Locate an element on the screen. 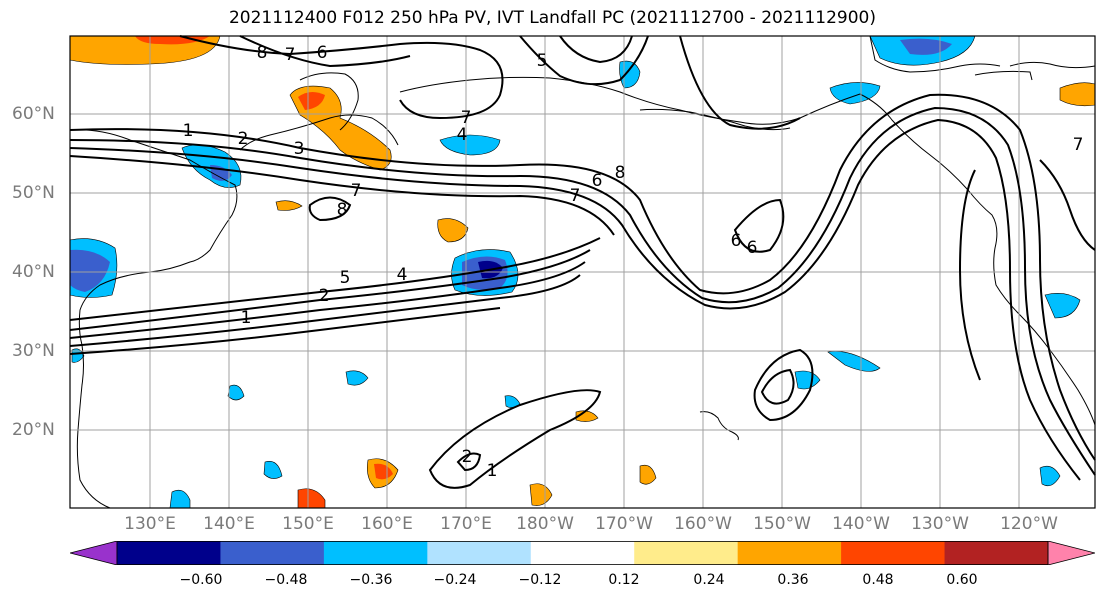 Image resolution: width=1105 pixels, height=601 pixels. colorbar-extend-low is located at coordinates (94, 553).